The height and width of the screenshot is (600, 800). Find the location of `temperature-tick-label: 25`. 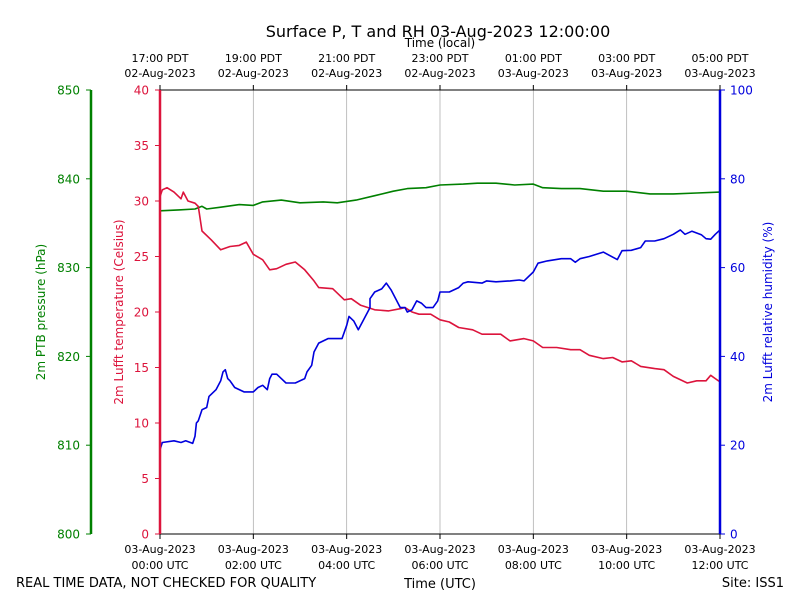

temperature-tick-label: 25 is located at coordinates (141, 257).